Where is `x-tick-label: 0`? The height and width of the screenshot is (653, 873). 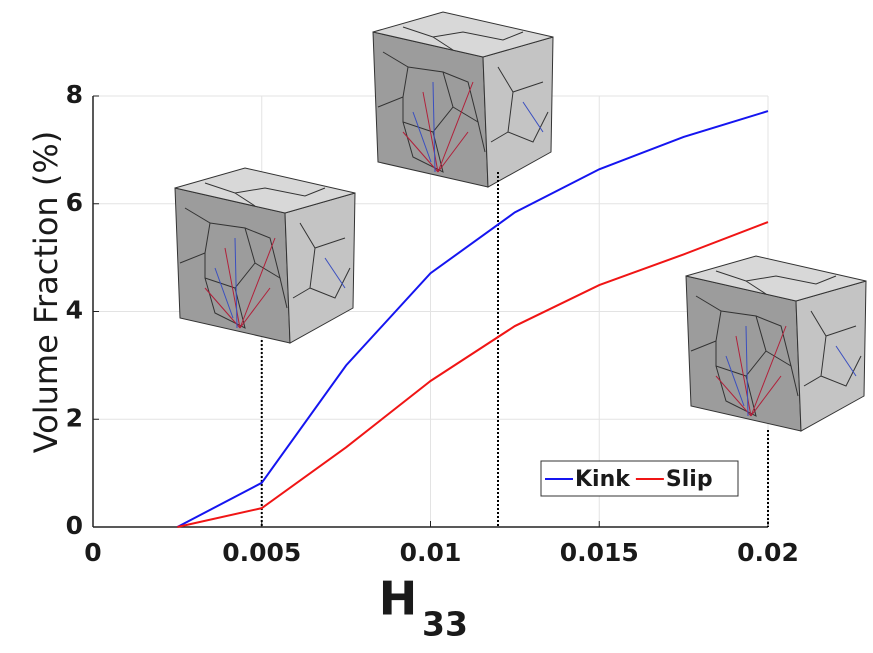 x-tick-label: 0 is located at coordinates (92, 552).